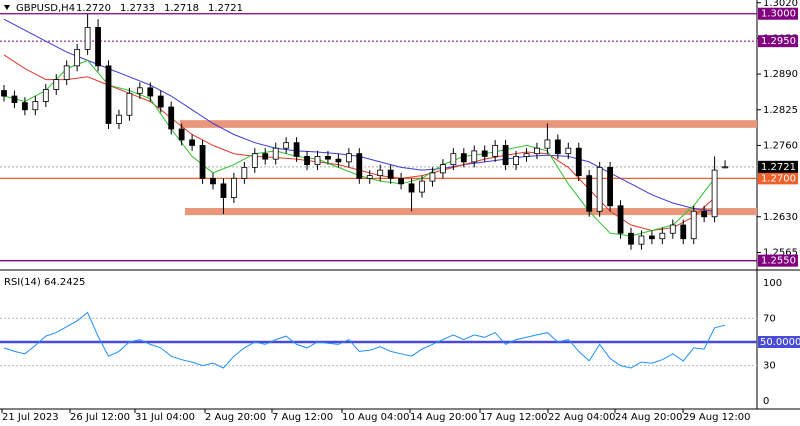  Describe the element at coordinates (302, 417) in the screenshot. I see `time-label: 7 Aug 12:00` at that location.